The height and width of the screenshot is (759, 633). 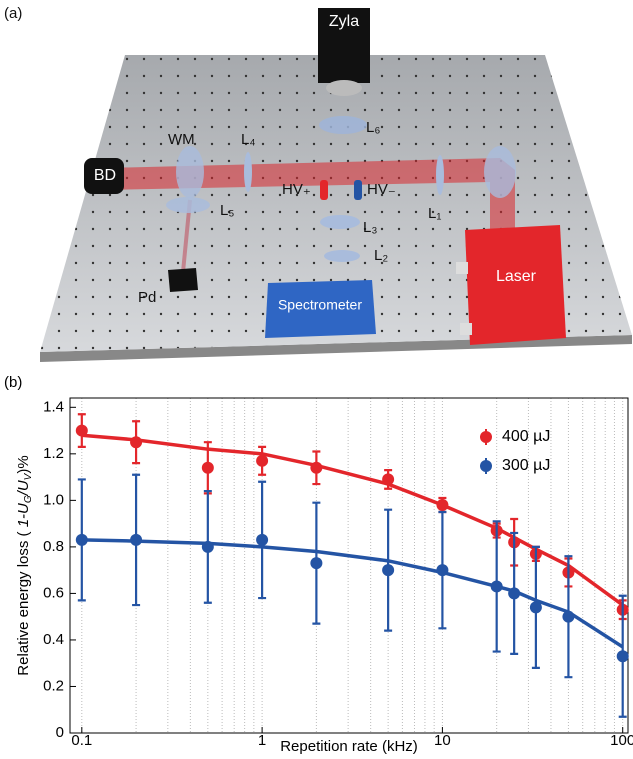 I want to click on zyla-label: Zyla, so click(x=344, y=21).